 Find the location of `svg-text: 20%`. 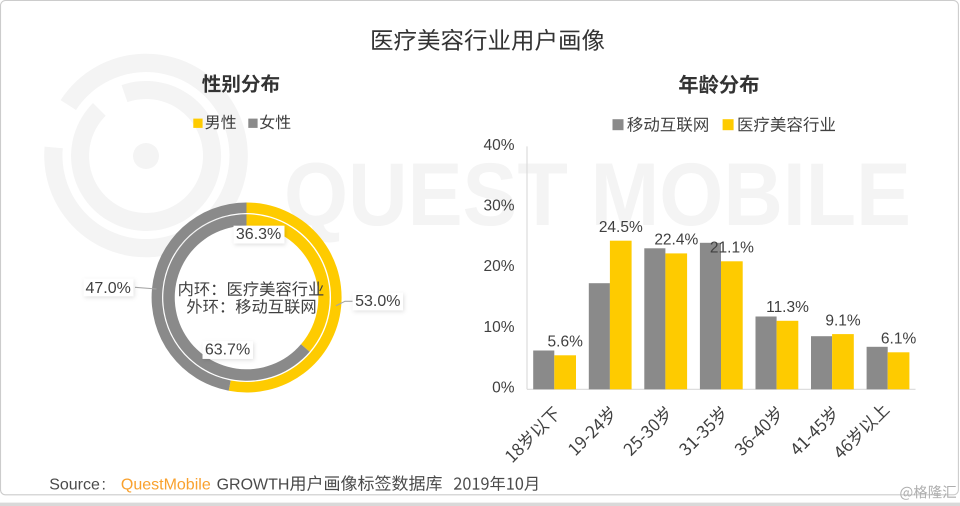

svg-text: 20% is located at coordinates (498, 266).